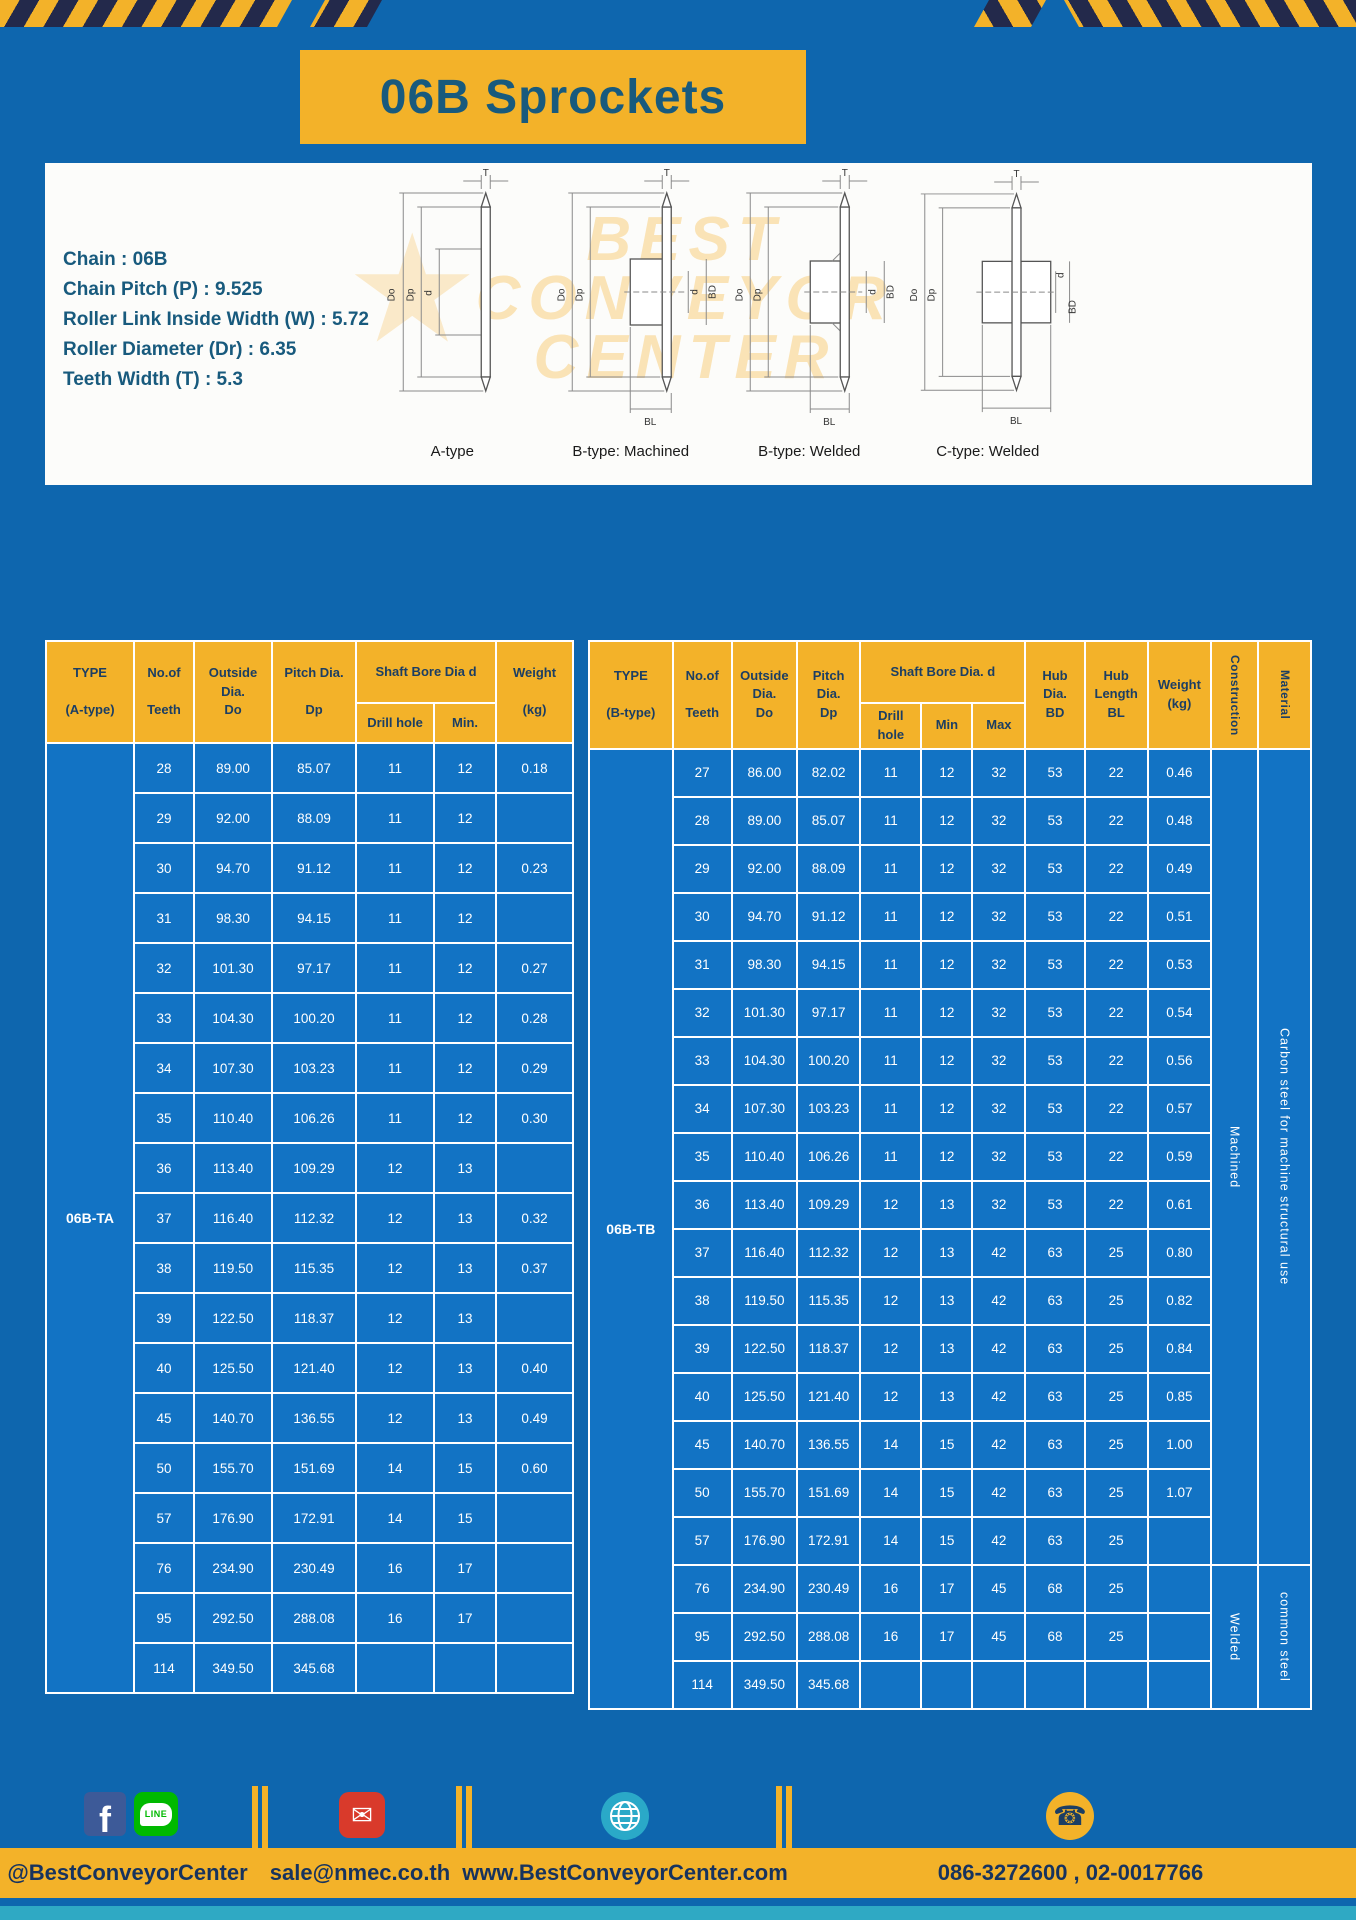 The height and width of the screenshot is (1920, 1356). I want to click on dim-label-dp: Dp, so click(579, 294).